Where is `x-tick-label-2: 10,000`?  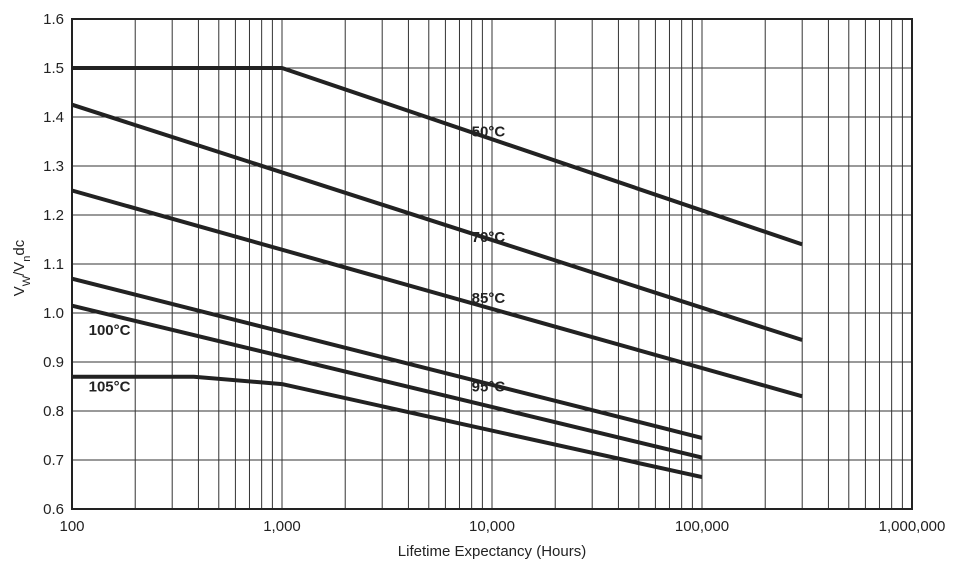 x-tick-label-2: 10,000 is located at coordinates (492, 526).